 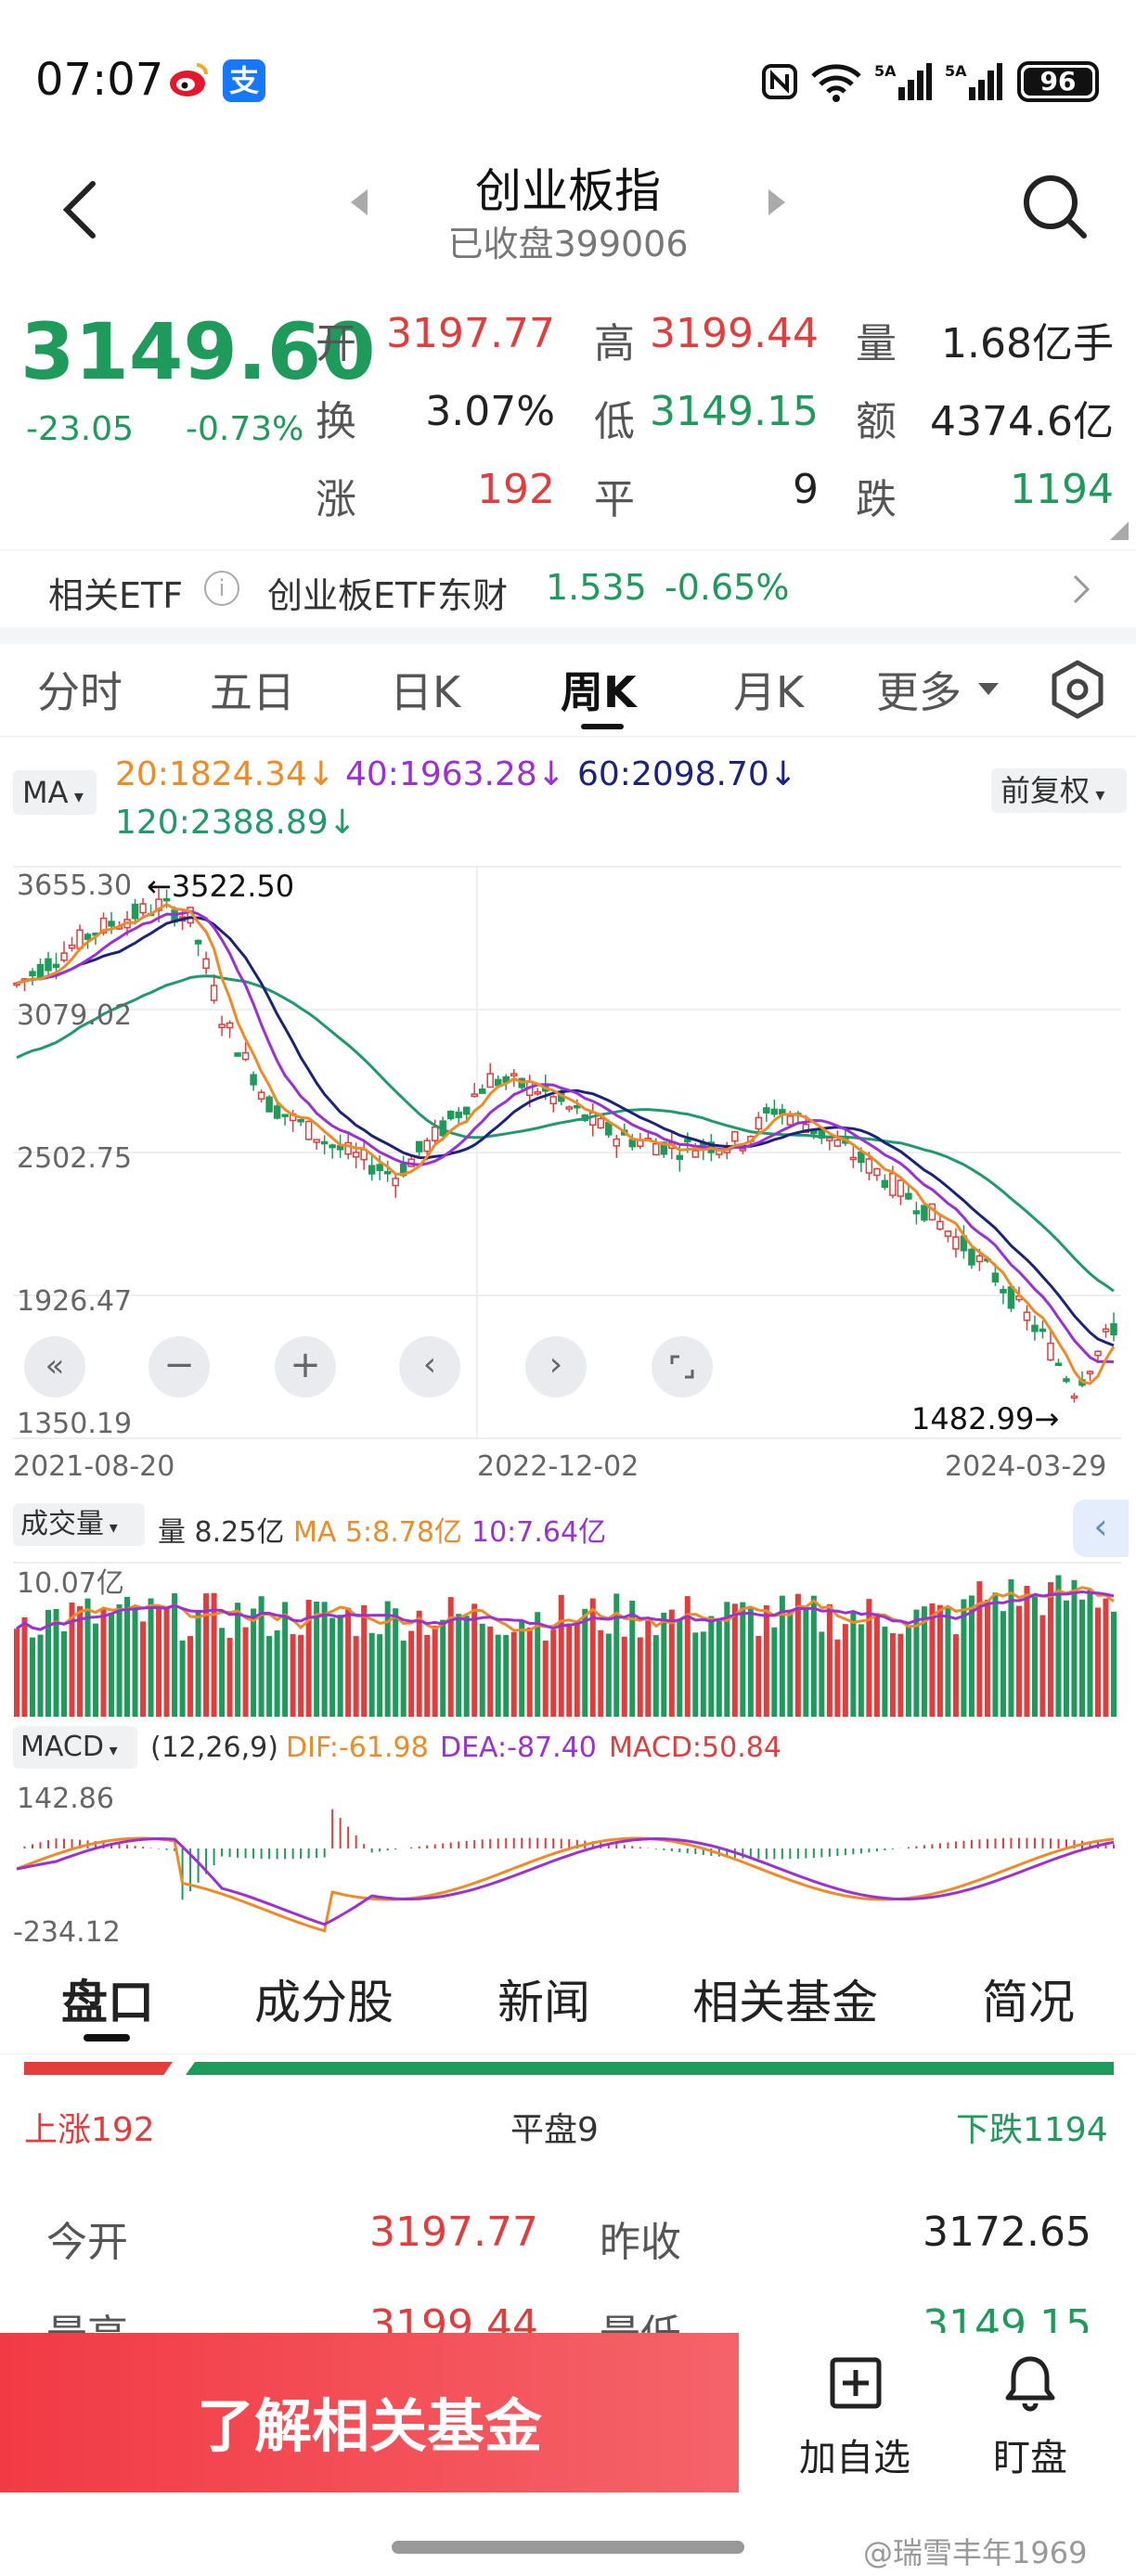 What do you see at coordinates (245, 429) in the screenshot?
I see `change-percent: -0.73%` at bounding box center [245, 429].